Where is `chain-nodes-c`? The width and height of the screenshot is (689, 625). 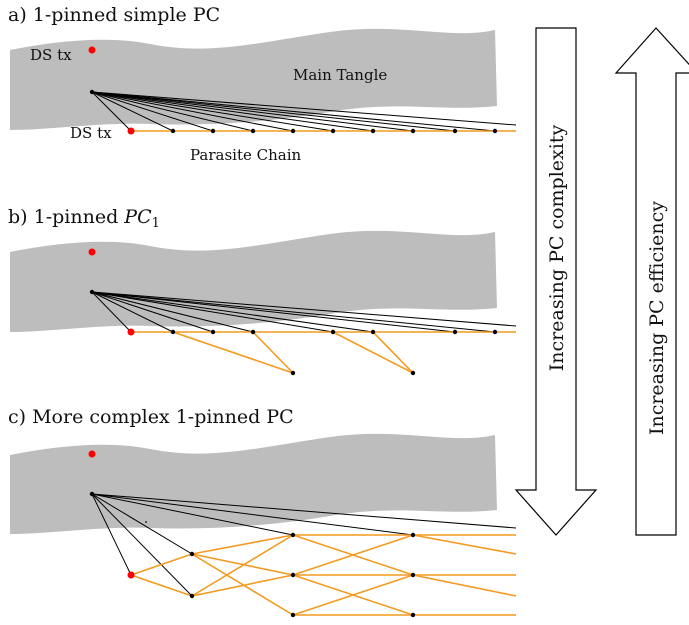
chain-nodes-c is located at coordinates (252, 554).